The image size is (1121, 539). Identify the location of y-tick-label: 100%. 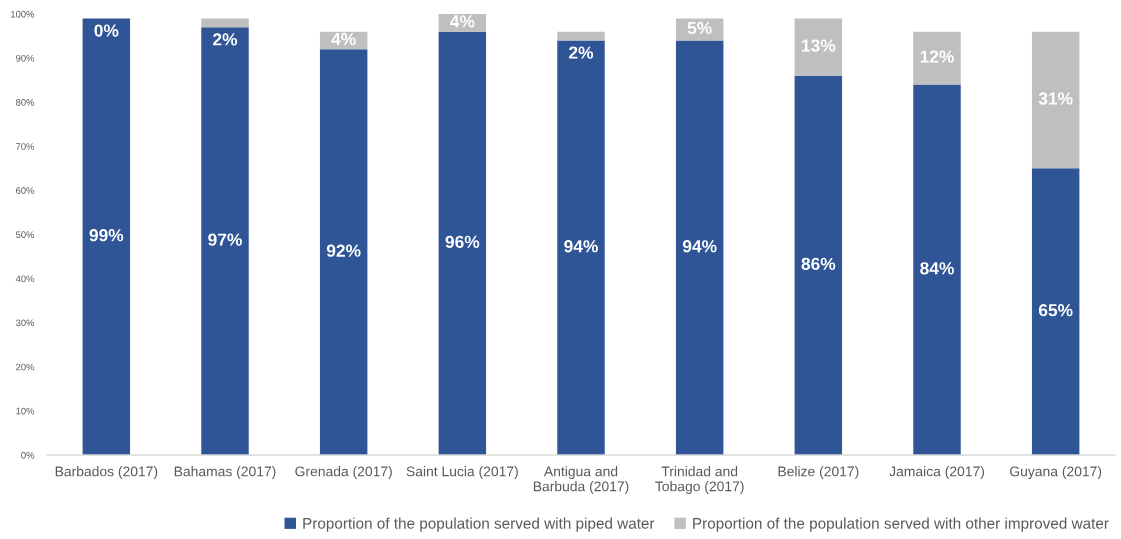
(23, 14).